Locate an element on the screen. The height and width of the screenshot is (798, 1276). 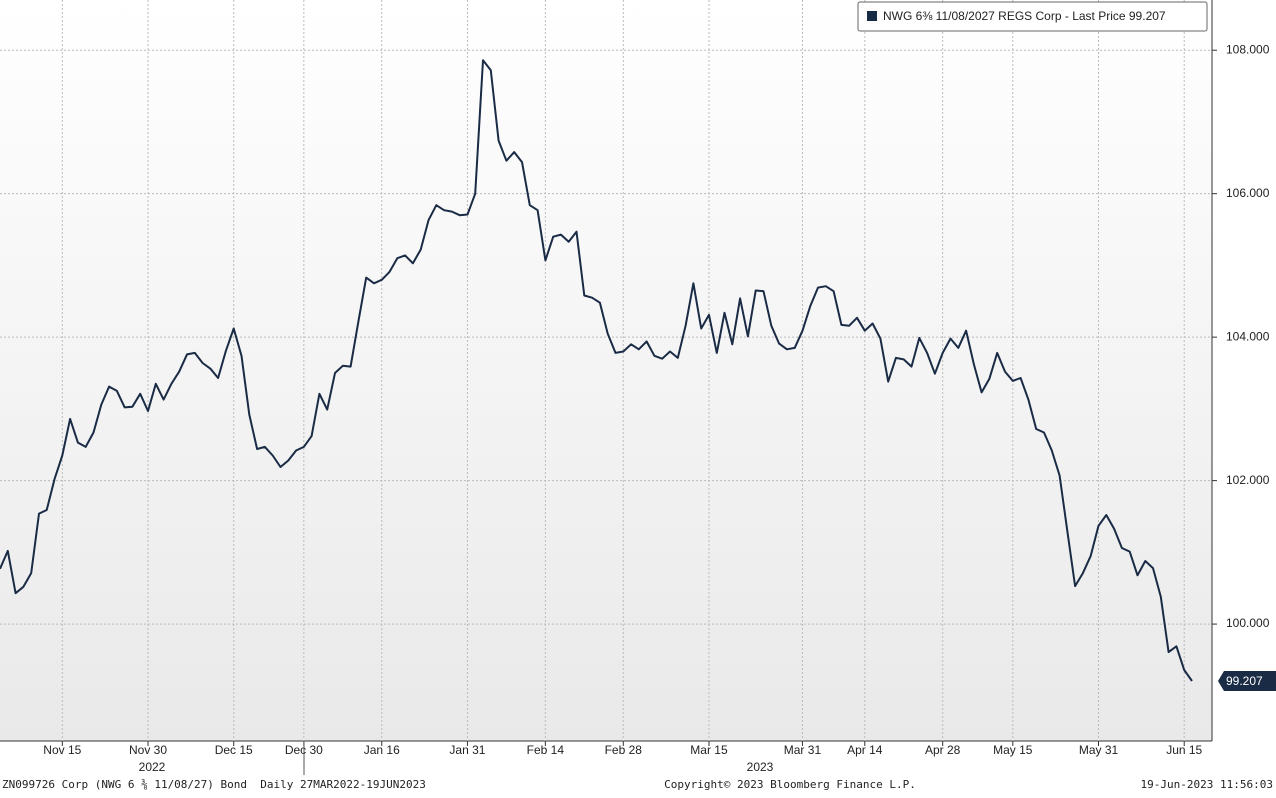
x-tick-label: Mar 31 is located at coordinates (803, 750).